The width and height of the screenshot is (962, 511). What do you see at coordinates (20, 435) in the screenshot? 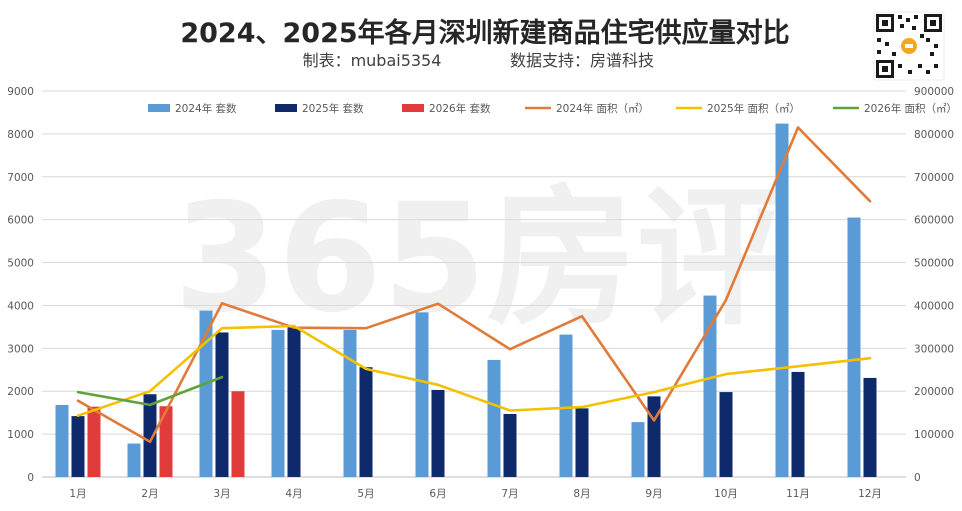
I see `y-left-tick-label: 1000` at bounding box center [20, 435].